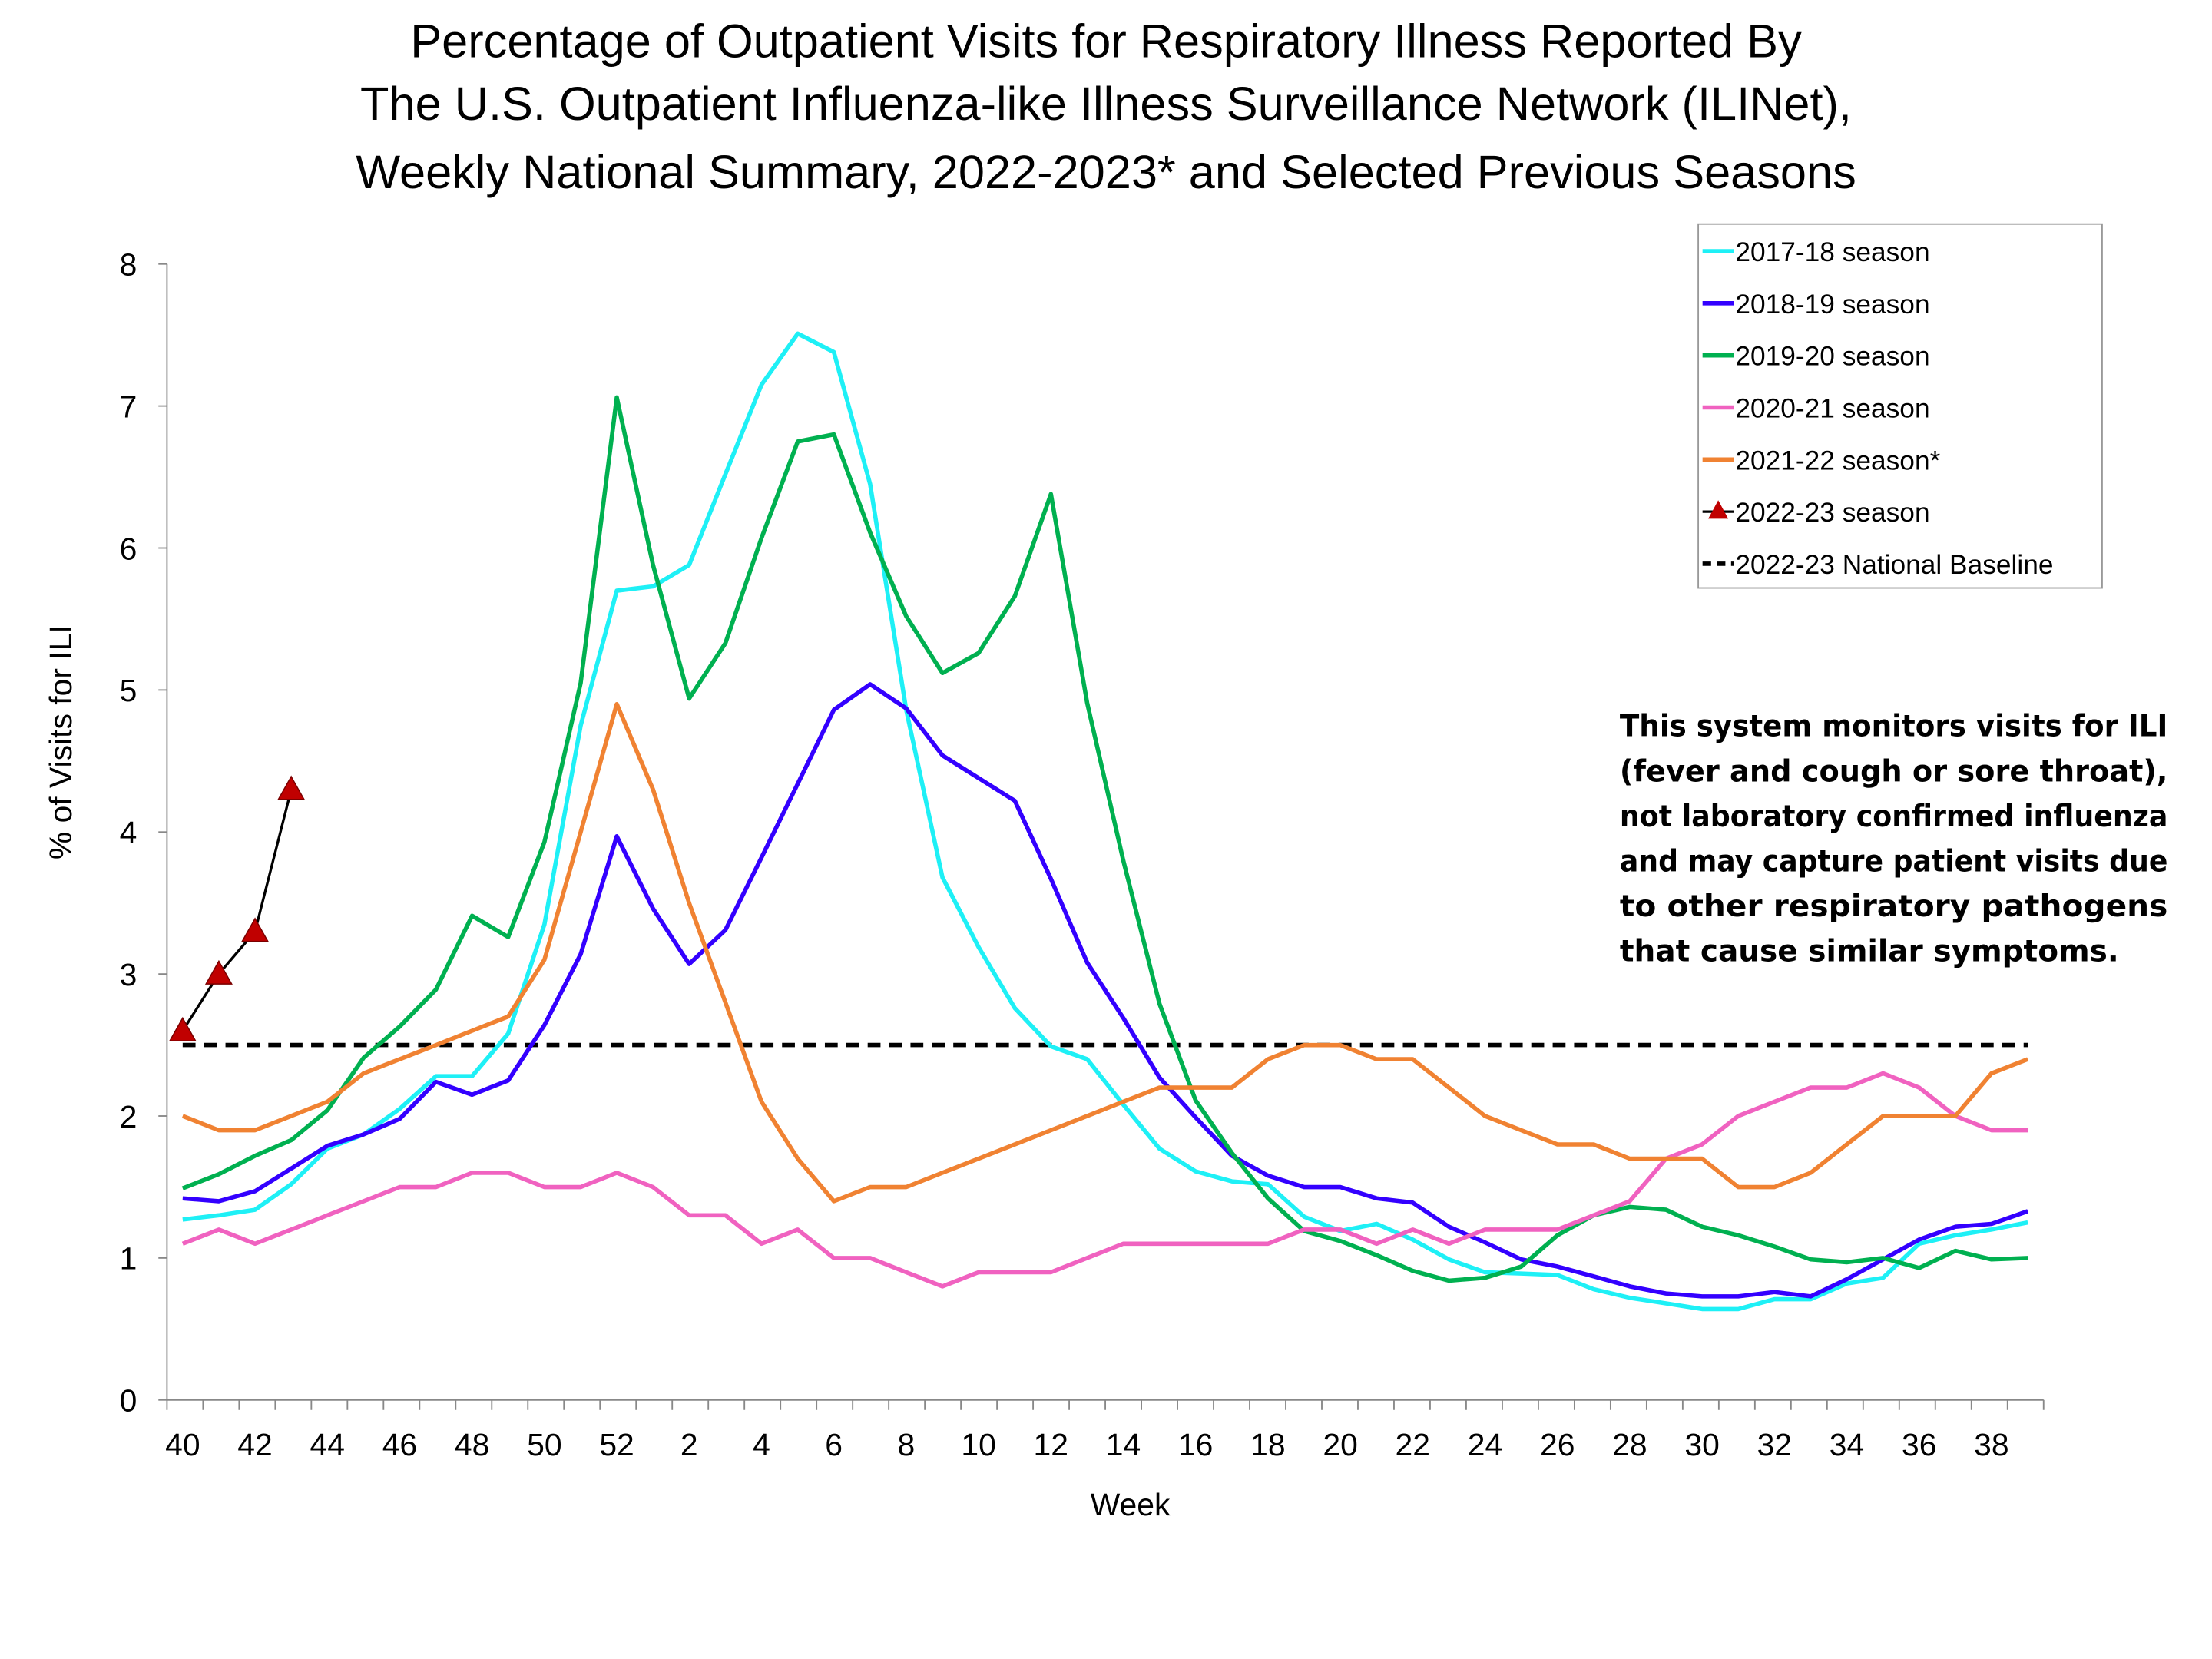  I want to click on x-tick-label: 6, so click(834, 1445).